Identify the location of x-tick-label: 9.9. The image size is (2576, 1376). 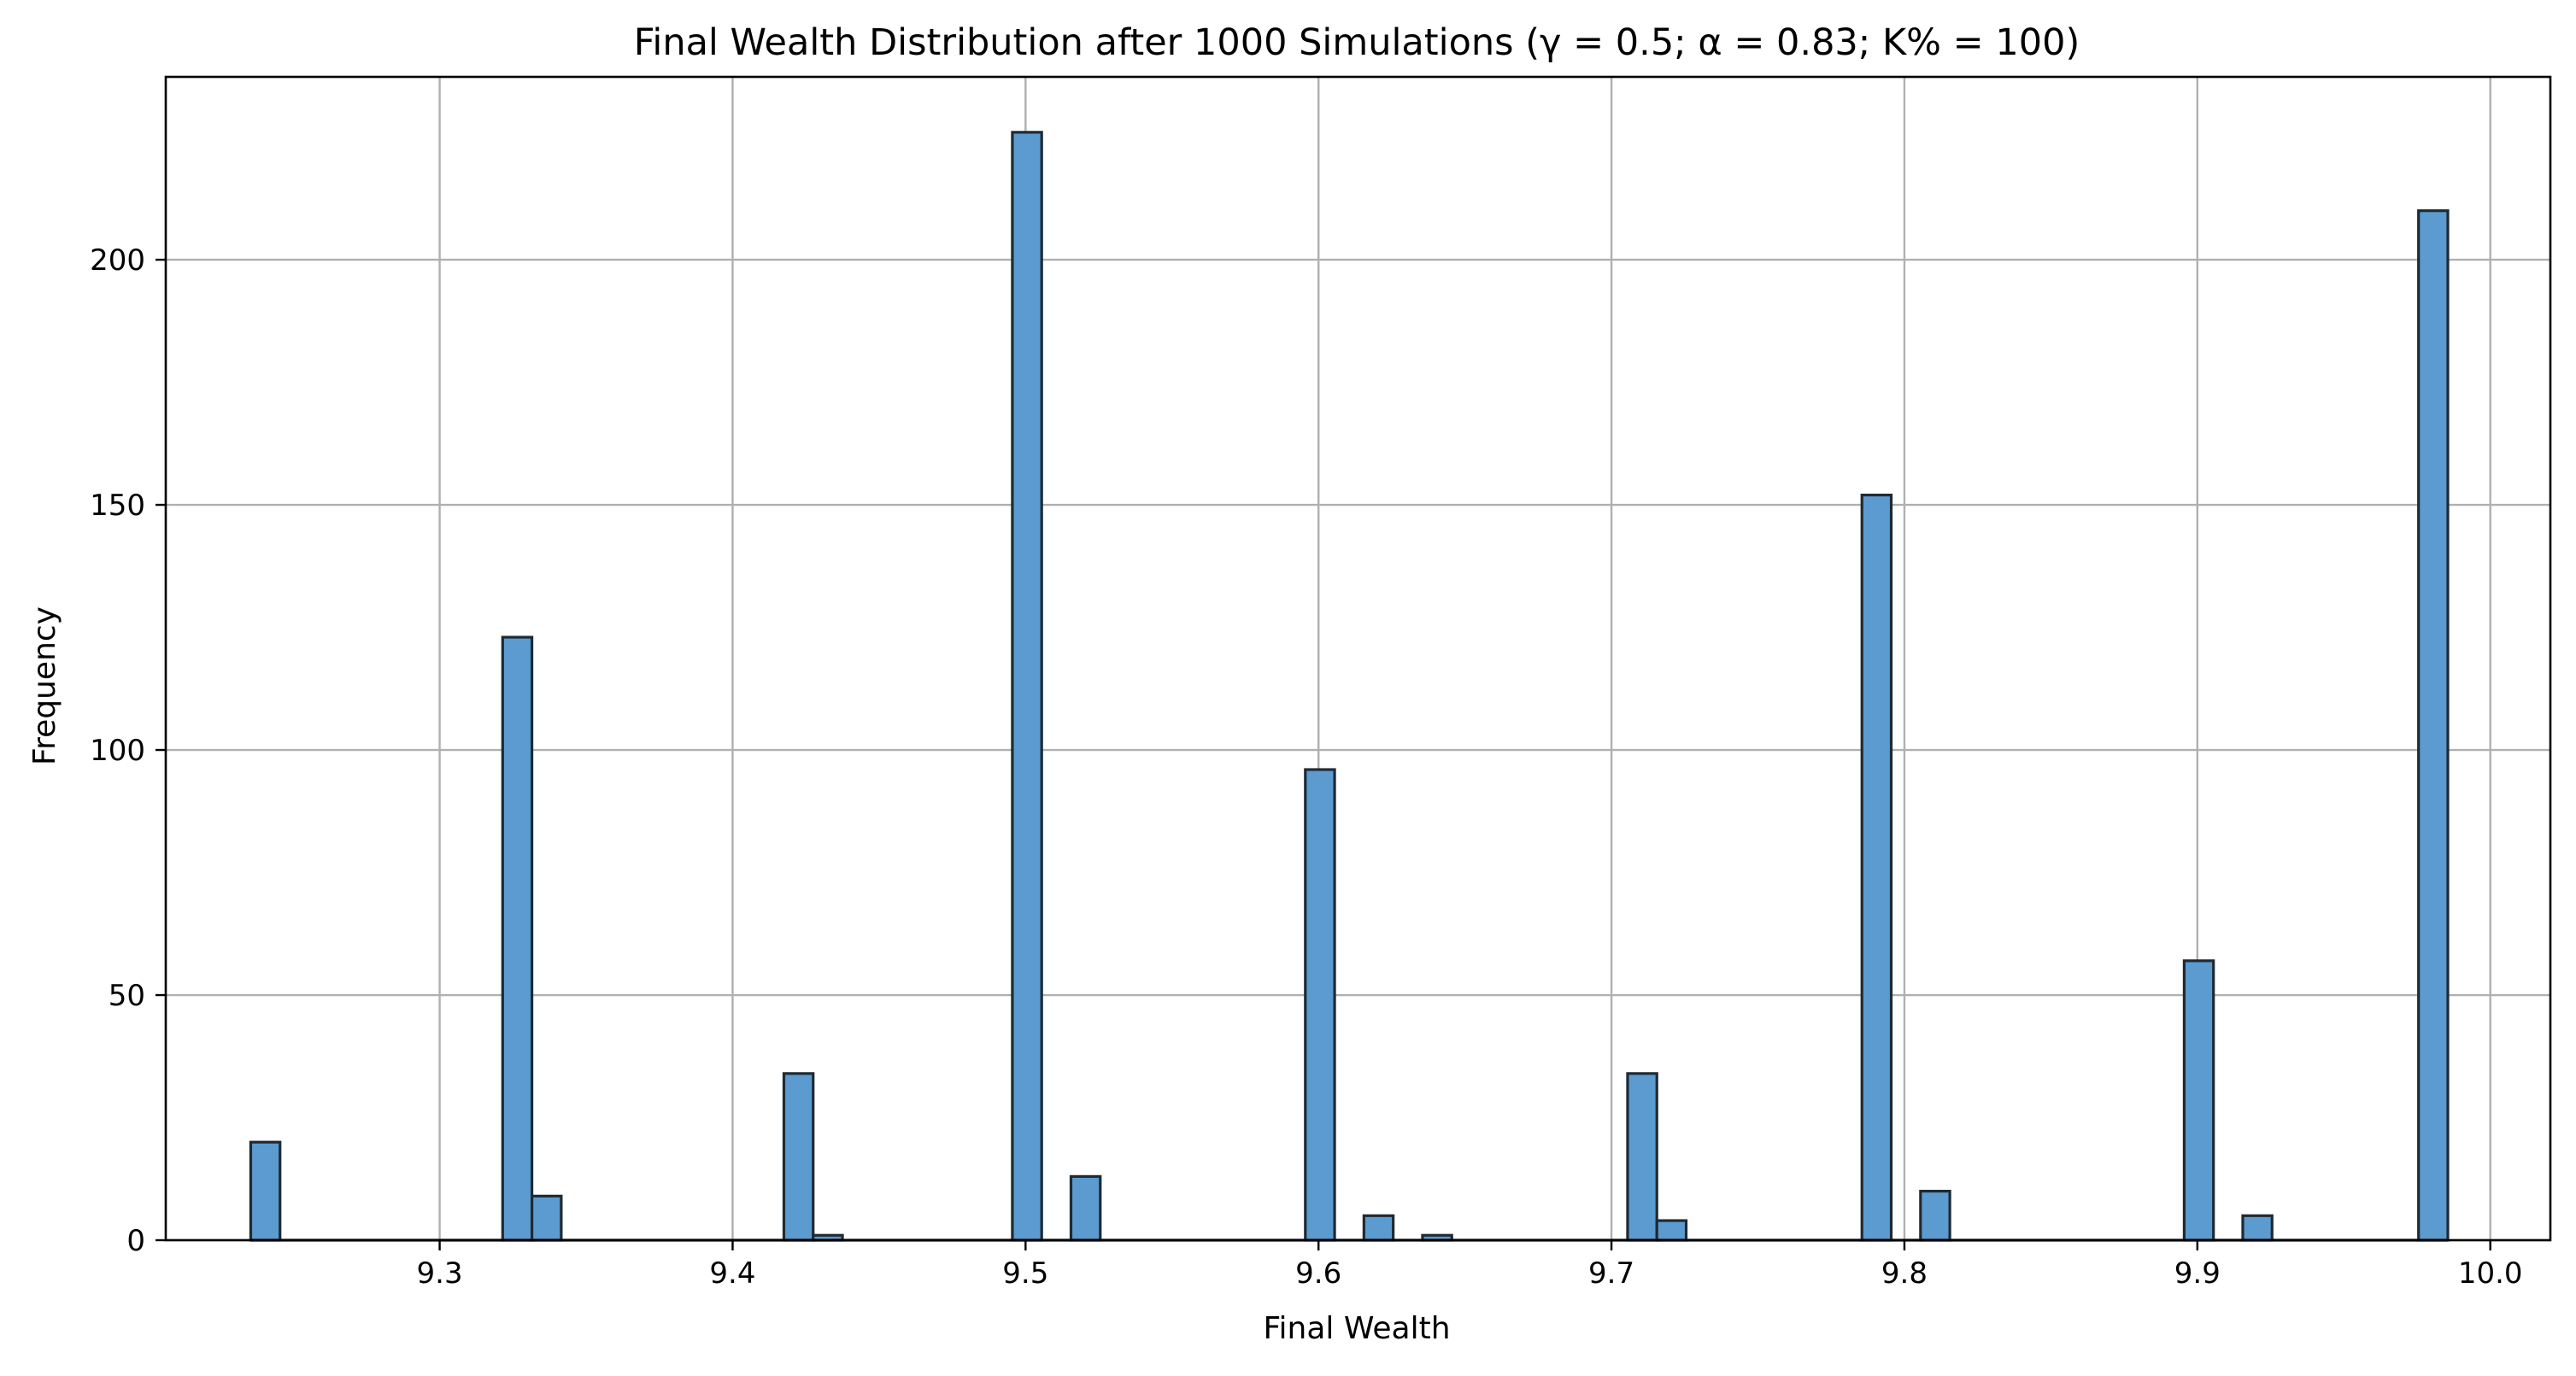
(2197, 1273).